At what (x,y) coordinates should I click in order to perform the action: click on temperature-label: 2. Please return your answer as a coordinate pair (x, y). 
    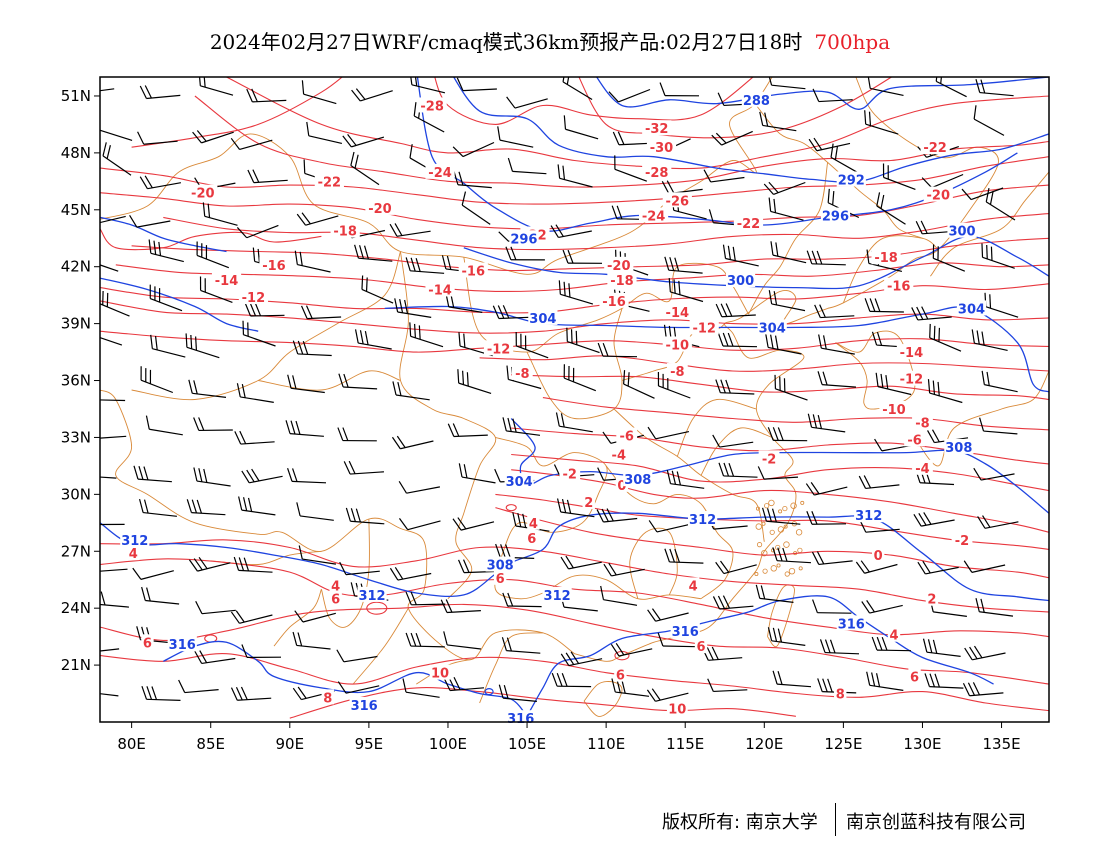
    Looking at the image, I should click on (931, 600).